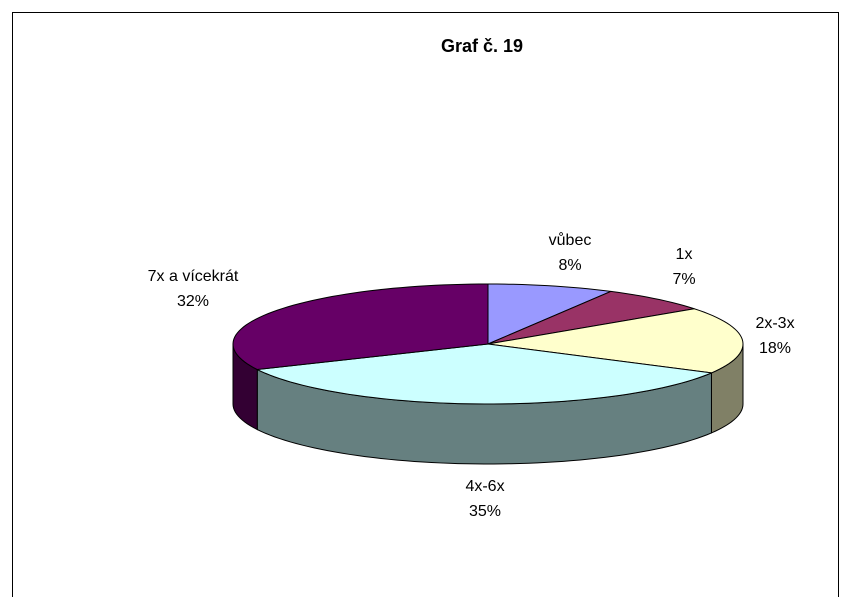  I want to click on chart-title: Graf č. 19, so click(482, 46).